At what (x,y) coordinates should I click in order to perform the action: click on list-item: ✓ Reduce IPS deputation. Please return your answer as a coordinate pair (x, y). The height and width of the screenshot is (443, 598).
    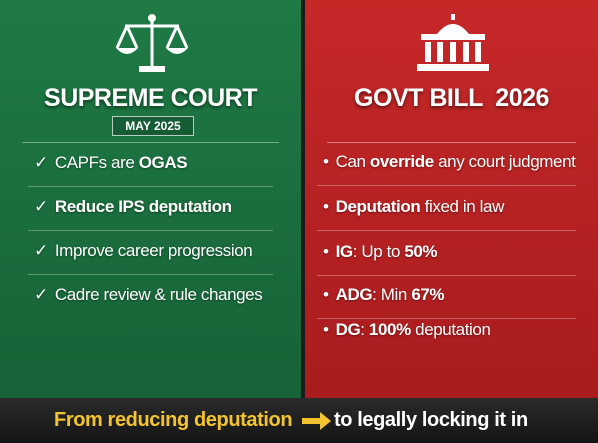
    Looking at the image, I should click on (150, 207).